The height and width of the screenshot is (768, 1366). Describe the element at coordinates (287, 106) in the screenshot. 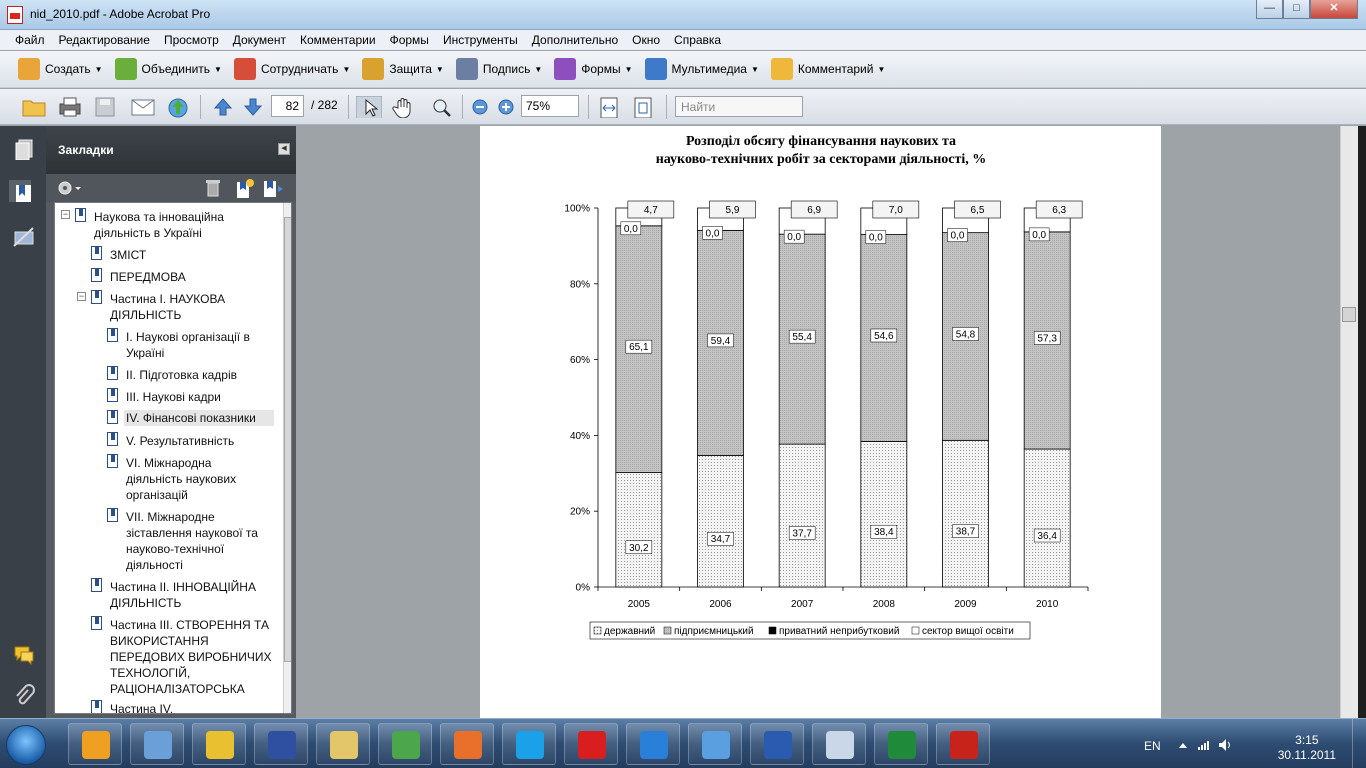

I see `page-number-input: 82` at that location.